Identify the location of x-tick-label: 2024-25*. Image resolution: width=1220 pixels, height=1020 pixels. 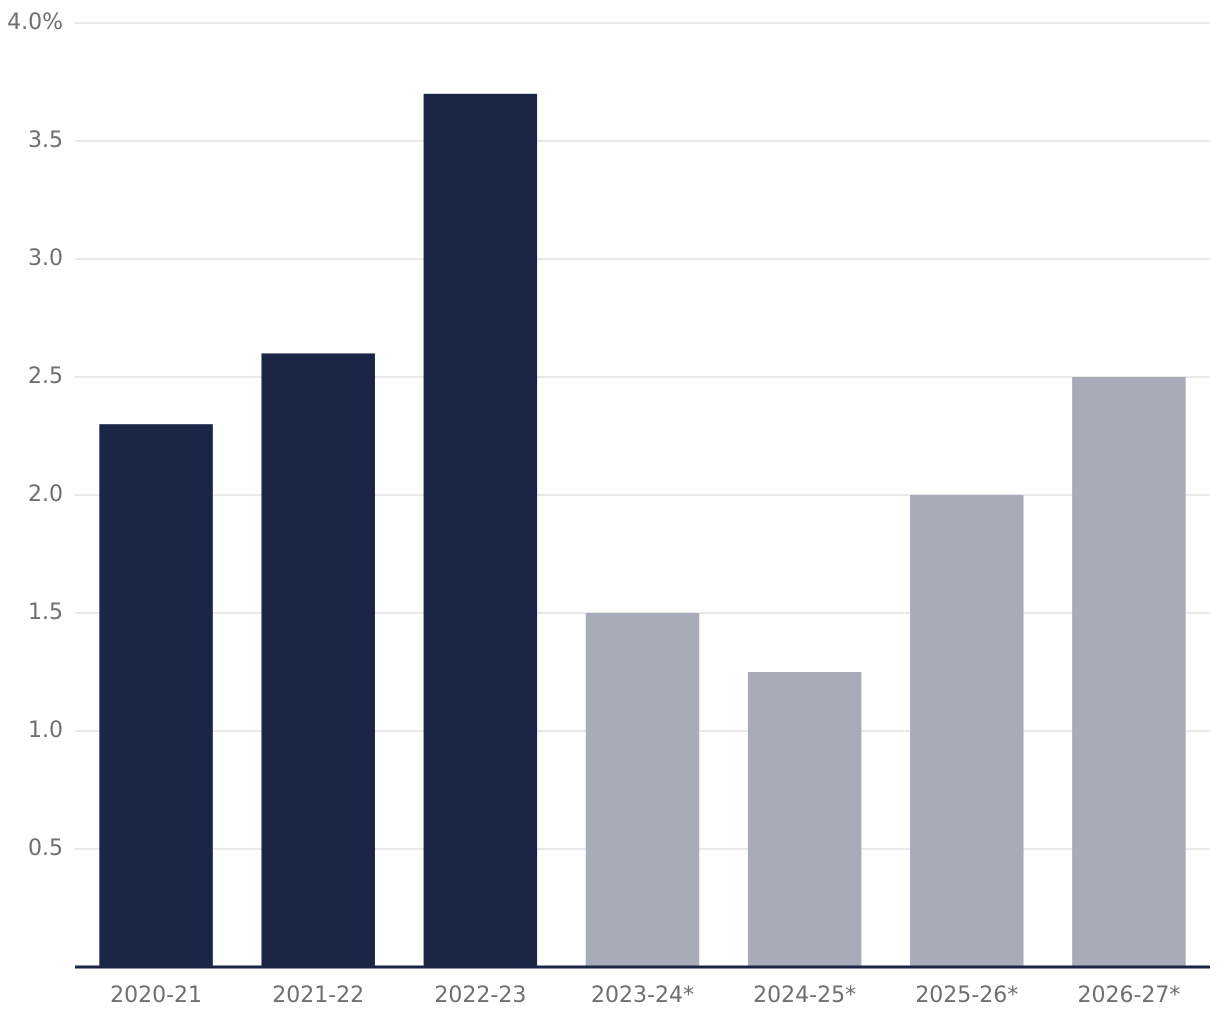
(804, 995).